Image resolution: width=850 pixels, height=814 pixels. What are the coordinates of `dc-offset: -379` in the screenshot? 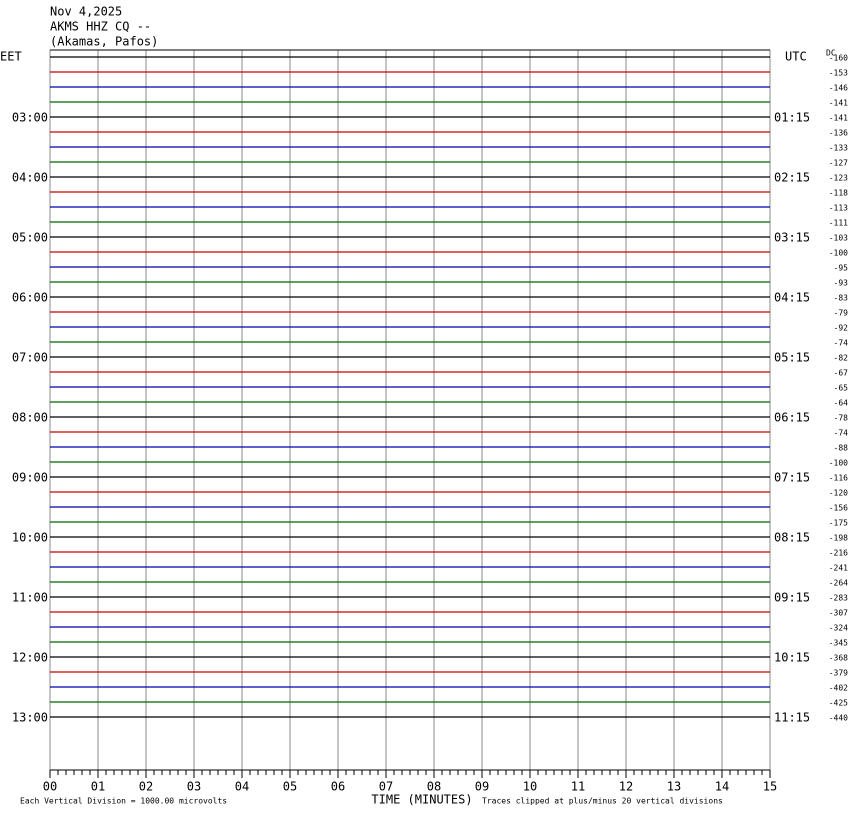 It's located at (838, 673).